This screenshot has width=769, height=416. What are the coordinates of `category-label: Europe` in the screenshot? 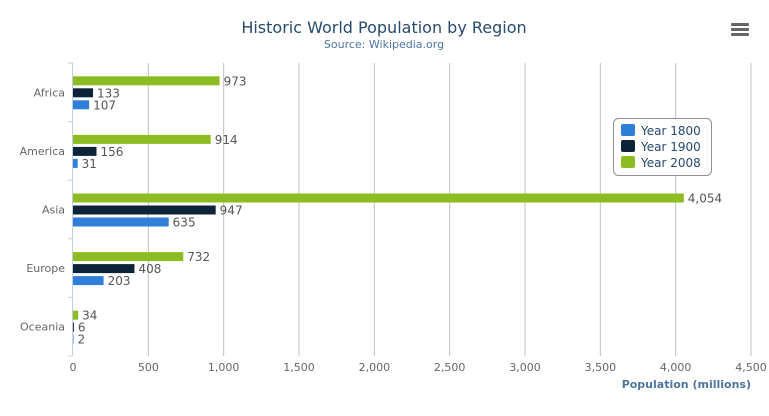 It's located at (45, 268).